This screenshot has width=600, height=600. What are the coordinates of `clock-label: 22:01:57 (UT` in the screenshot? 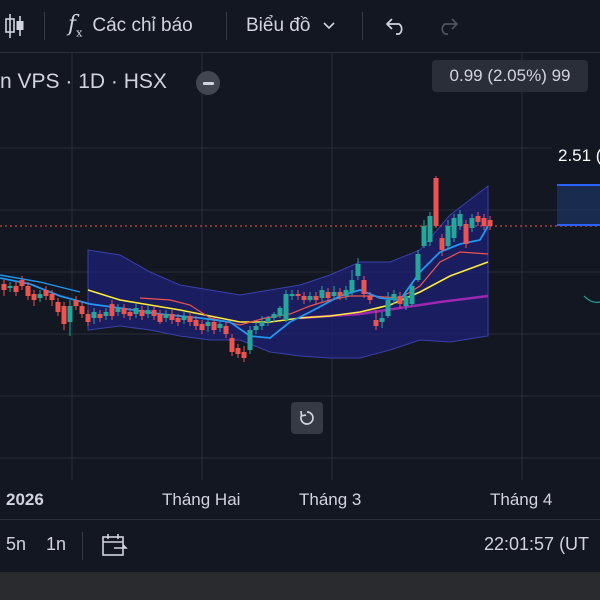 It's located at (537, 544).